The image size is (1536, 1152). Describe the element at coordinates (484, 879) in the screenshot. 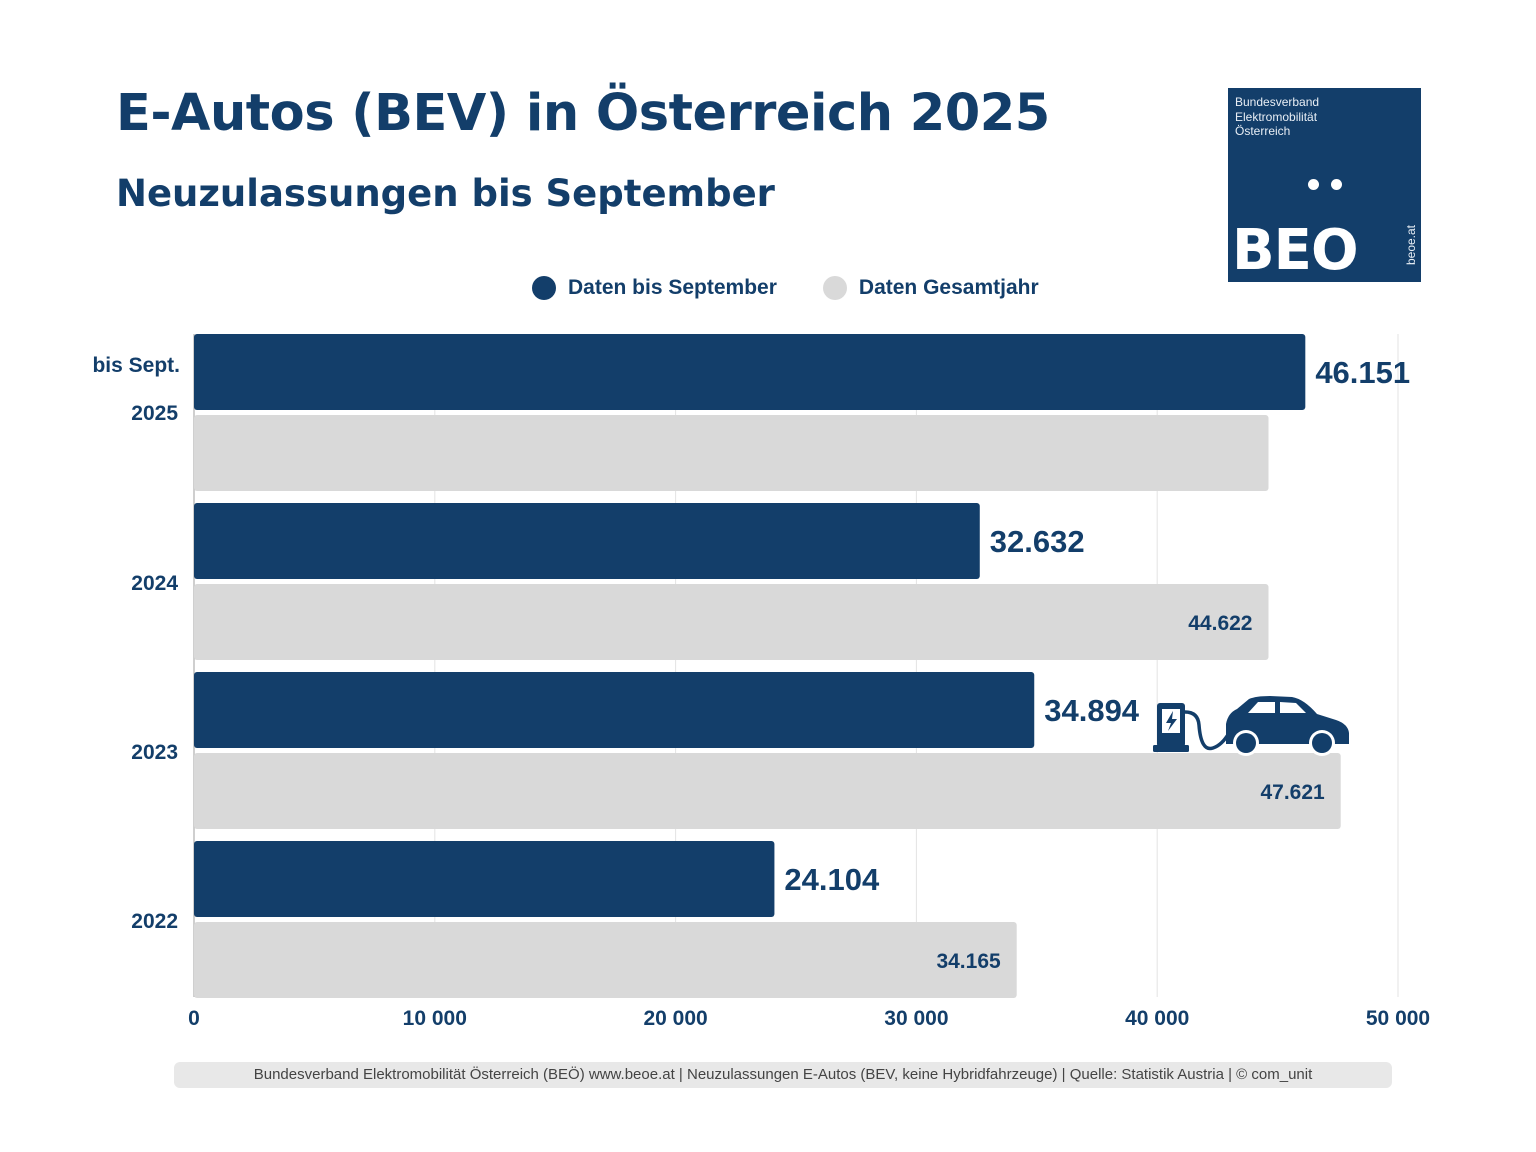

I see `bar-september-2022` at that location.